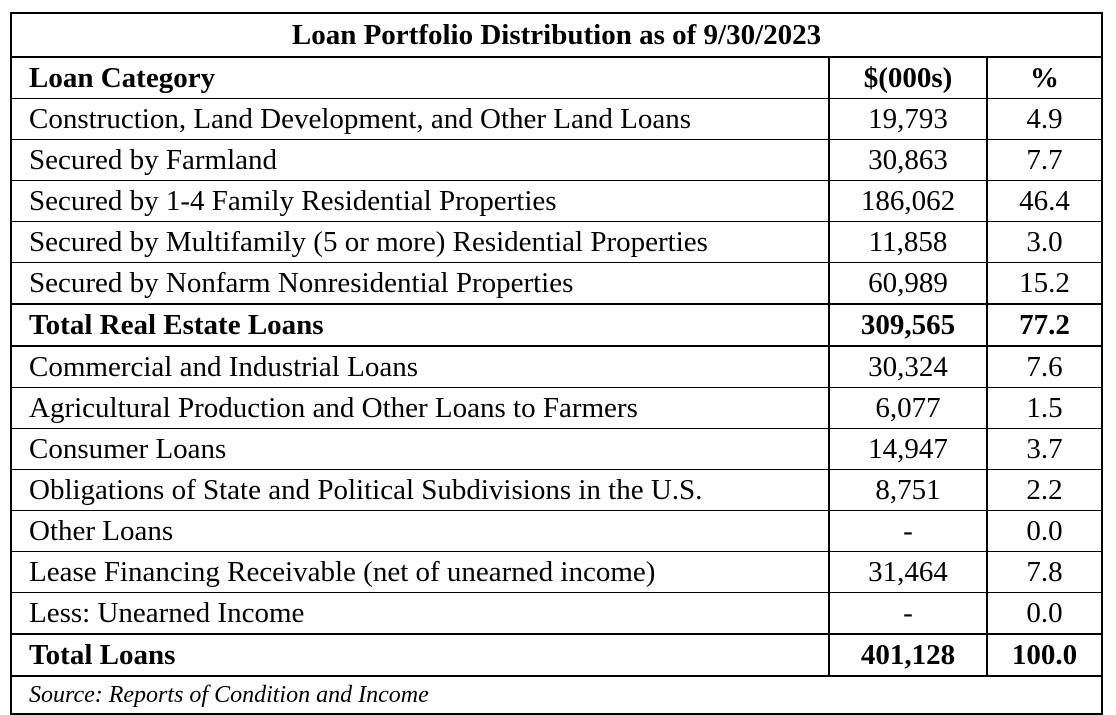 The height and width of the screenshot is (715, 1116). I want to click on row-amount: 30,863, so click(907, 160).